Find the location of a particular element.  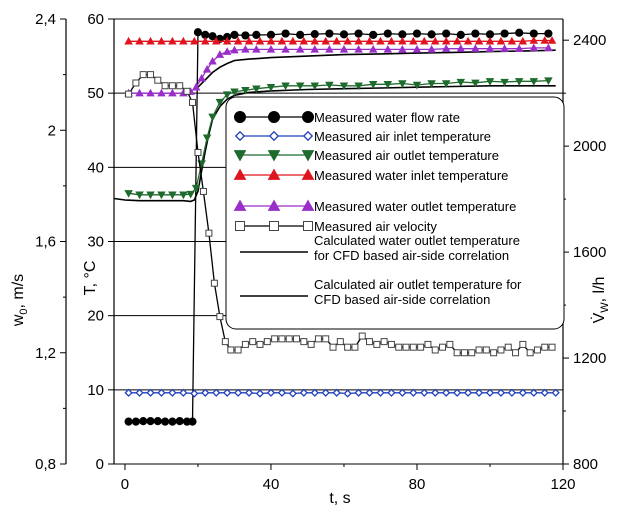

temp-tick-label-2: 20 is located at coordinates (95, 316).